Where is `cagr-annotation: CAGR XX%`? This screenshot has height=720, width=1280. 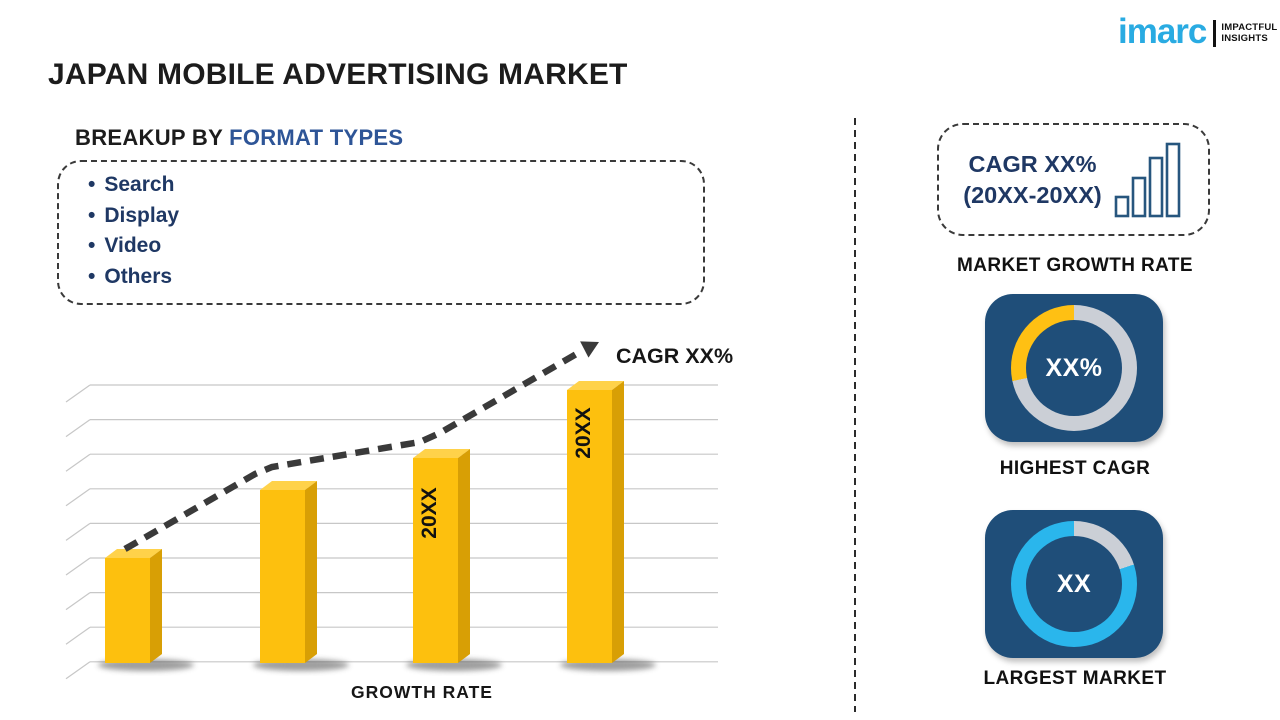
cagr-annotation: CAGR XX% is located at coordinates (674, 356).